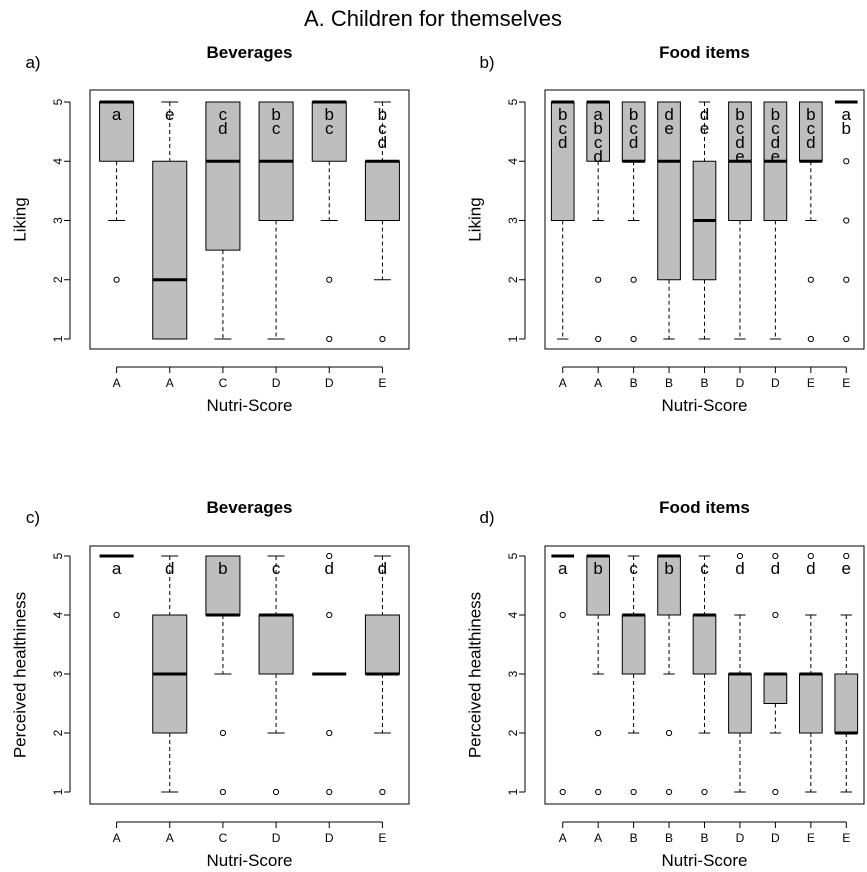  Describe the element at coordinates (433, 18) in the screenshot. I see `figure-title: A. Children for themselves` at that location.